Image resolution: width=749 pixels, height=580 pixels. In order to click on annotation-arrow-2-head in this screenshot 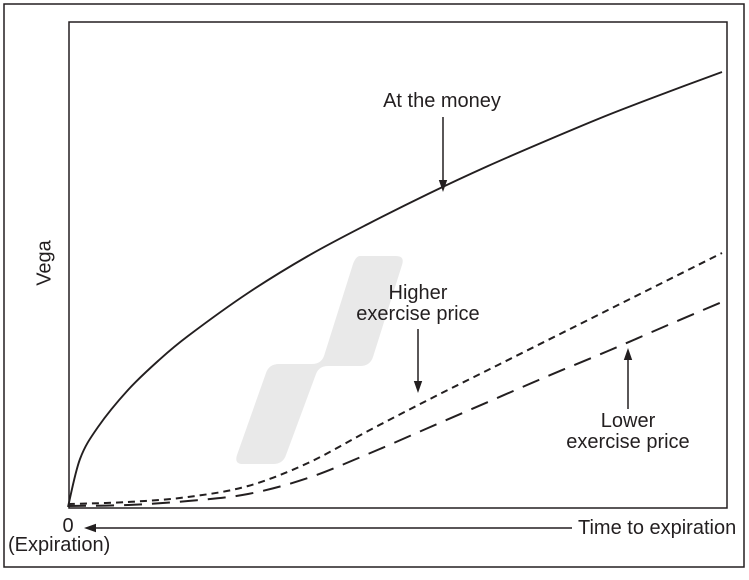, I will do `click(628, 354)`.